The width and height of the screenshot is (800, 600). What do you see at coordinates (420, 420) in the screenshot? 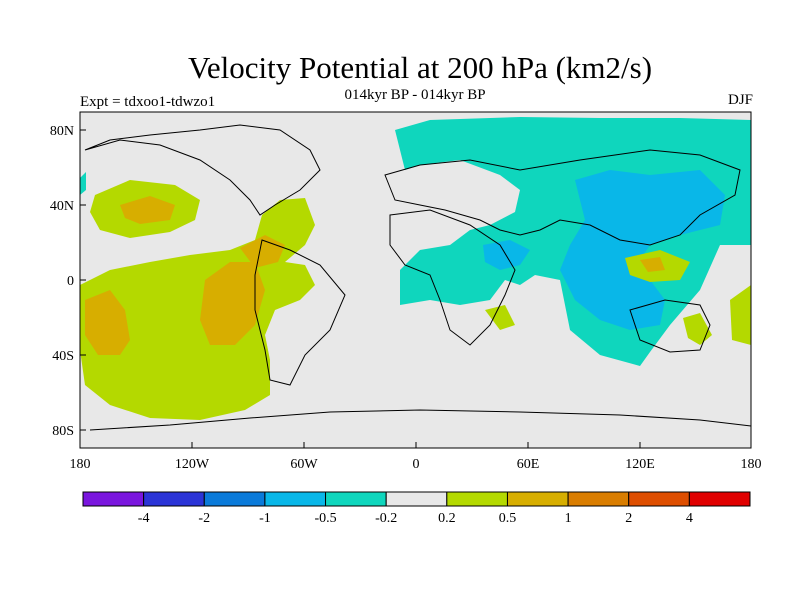
I see `antarctica-coastline` at bounding box center [420, 420].